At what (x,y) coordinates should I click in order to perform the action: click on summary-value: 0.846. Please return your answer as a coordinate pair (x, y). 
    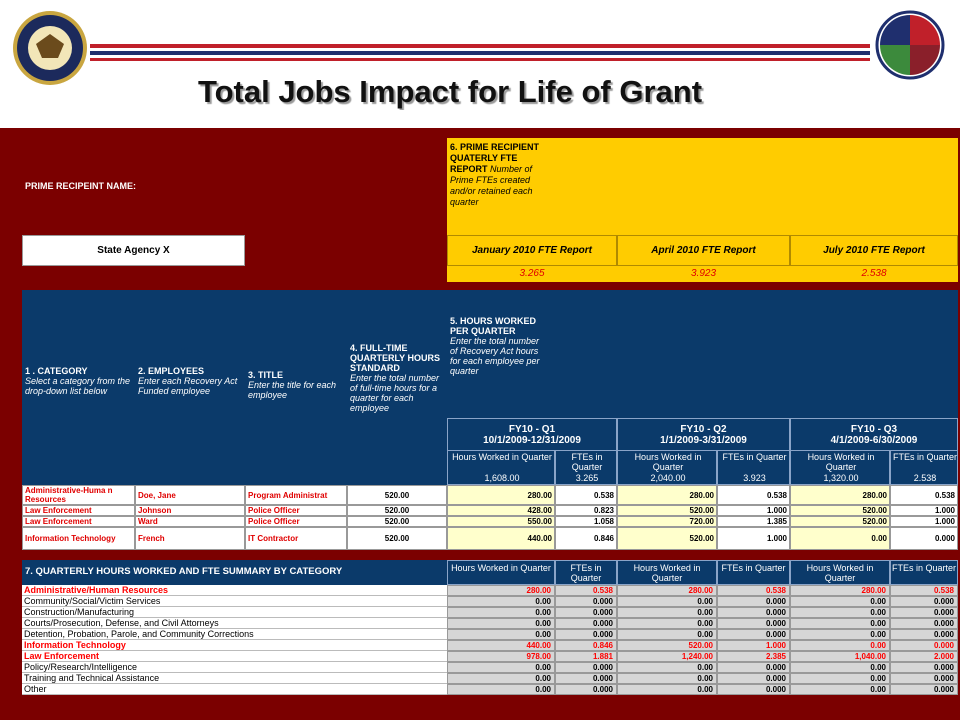
    Looking at the image, I should click on (586, 645).